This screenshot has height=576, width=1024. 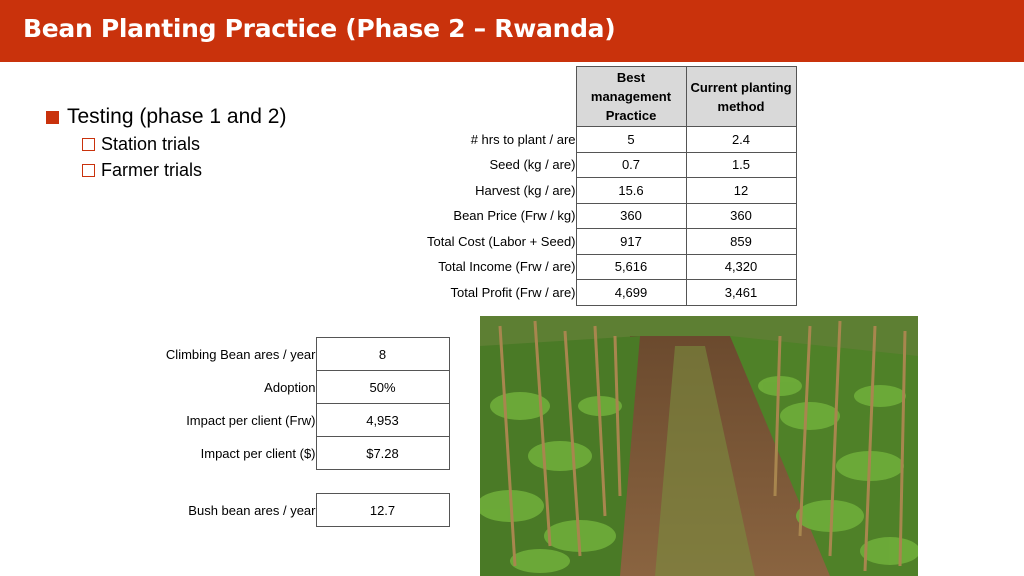 I want to click on table-spacer, so click(x=294, y=482).